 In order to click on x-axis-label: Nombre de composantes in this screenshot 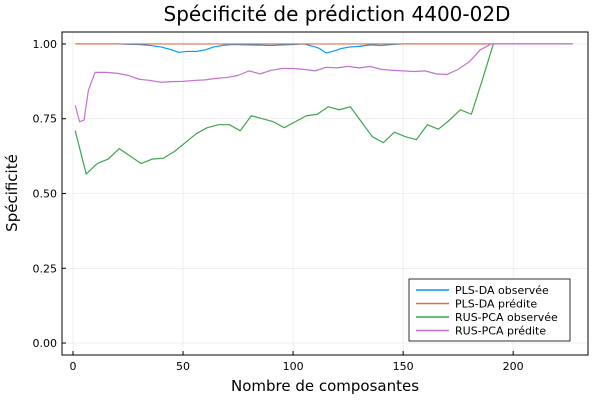, I will do `click(325, 386)`.